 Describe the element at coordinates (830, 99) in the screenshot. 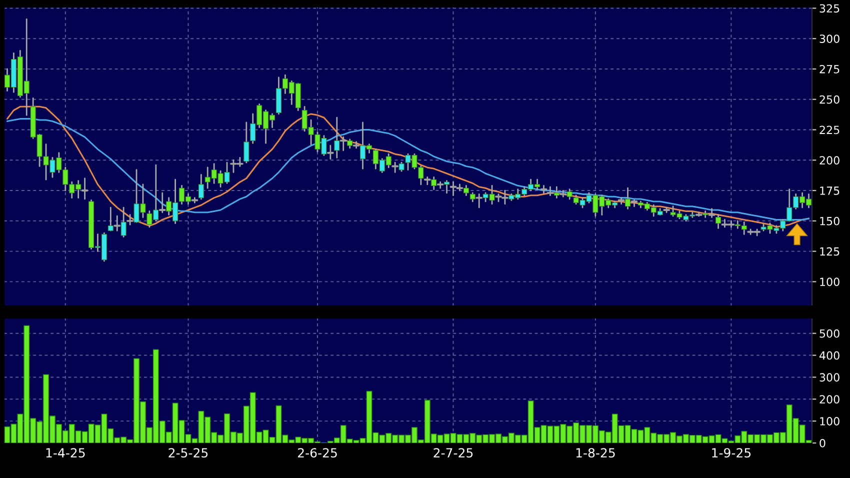

I see `y-tick-label: 250` at that location.